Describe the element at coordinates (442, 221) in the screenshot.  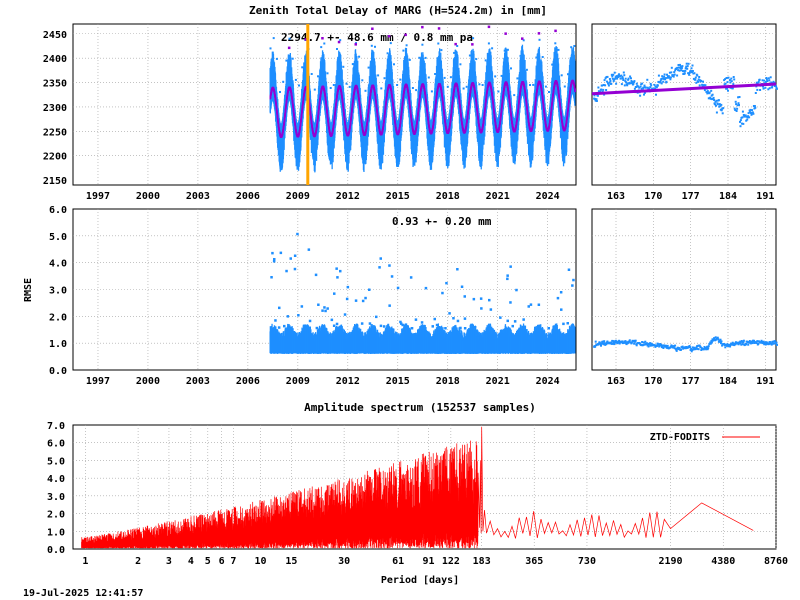
I see `rmse-annotation: 0.93 +- 0.20 mm` at that location.